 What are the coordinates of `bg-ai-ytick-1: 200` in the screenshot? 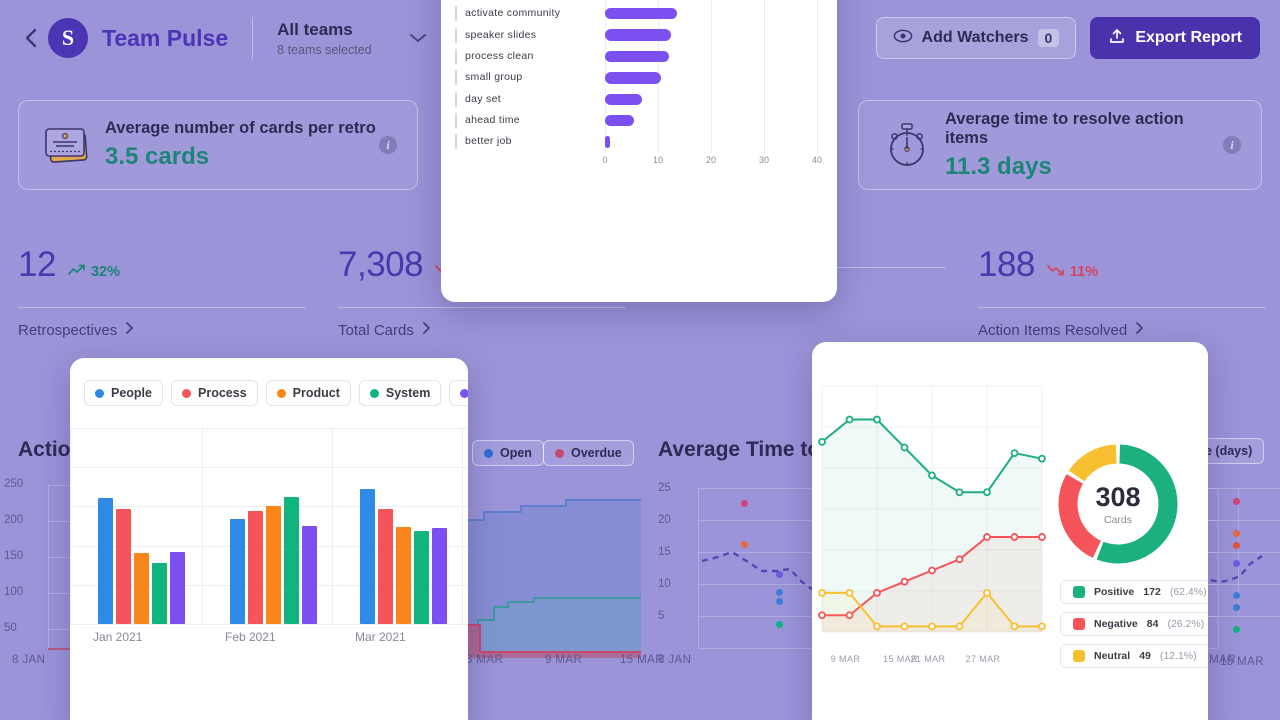 It's located at (14, 520).